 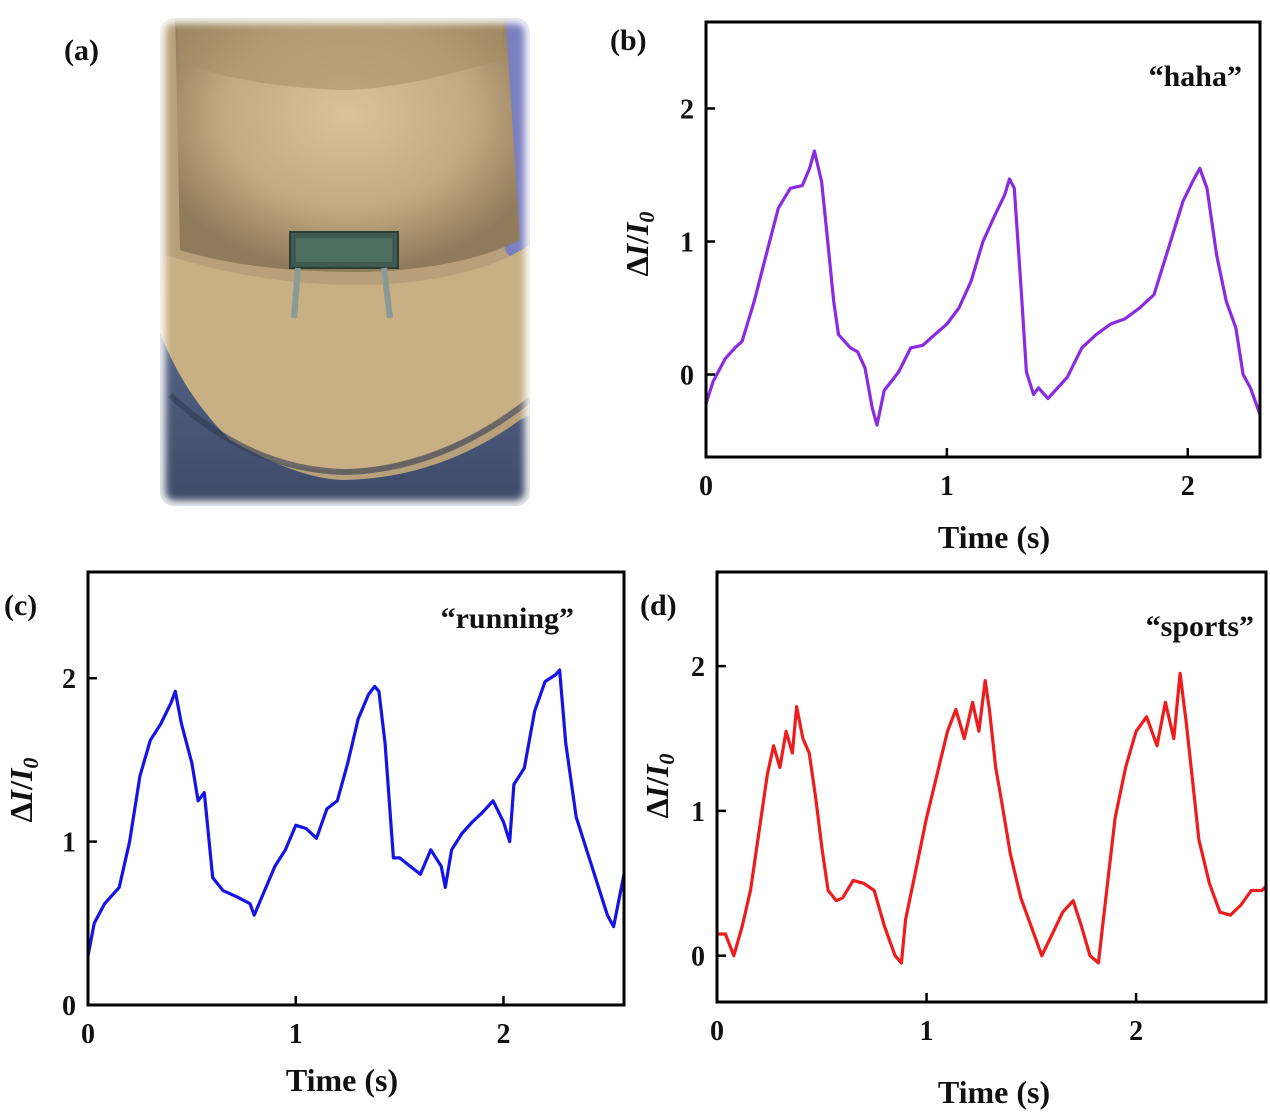 I want to click on series-line-c, so click(x=356, y=813).